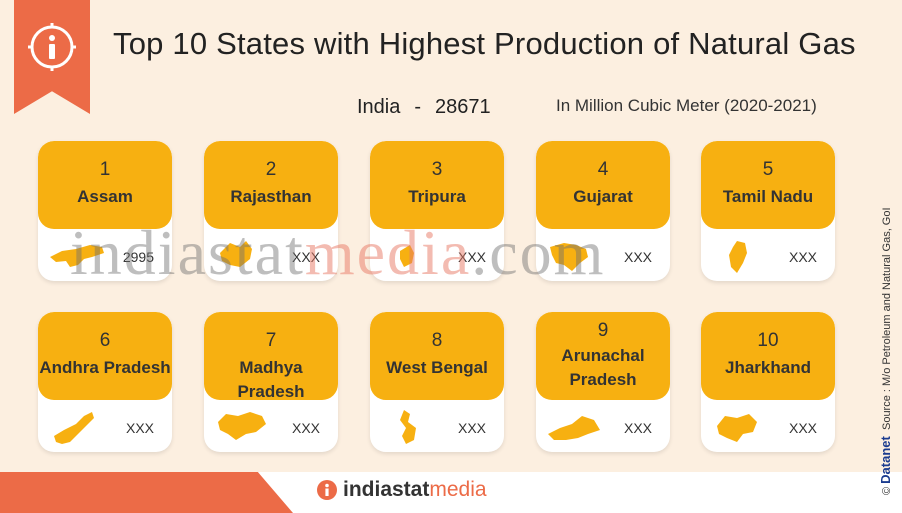 This screenshot has width=902, height=513. I want to click on footer-logo: indiastatmedia, so click(401, 490).